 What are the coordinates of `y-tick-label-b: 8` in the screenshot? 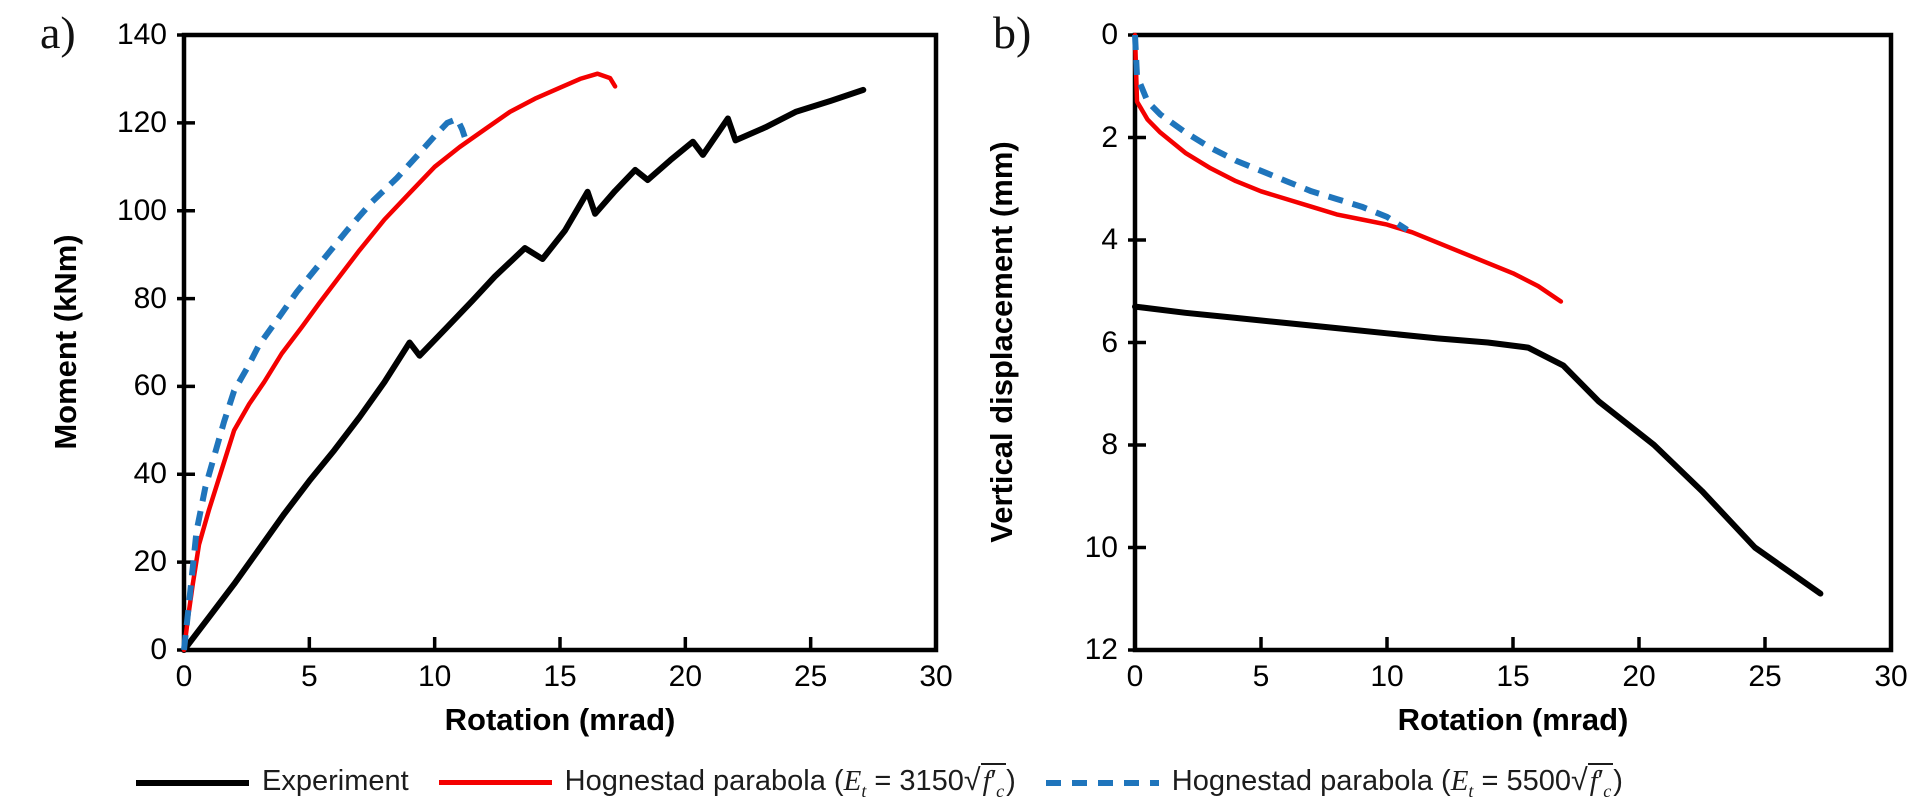 It's located at (1109, 444).